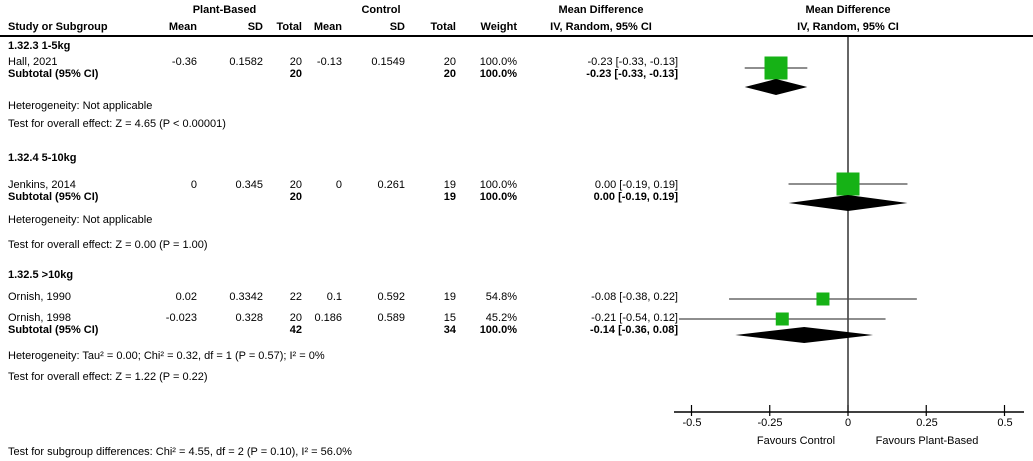 This screenshot has width=1033, height=461. Describe the element at coordinates (601, 10) in the screenshot. I see `mean-difference-text-header: Mean Difference` at that location.